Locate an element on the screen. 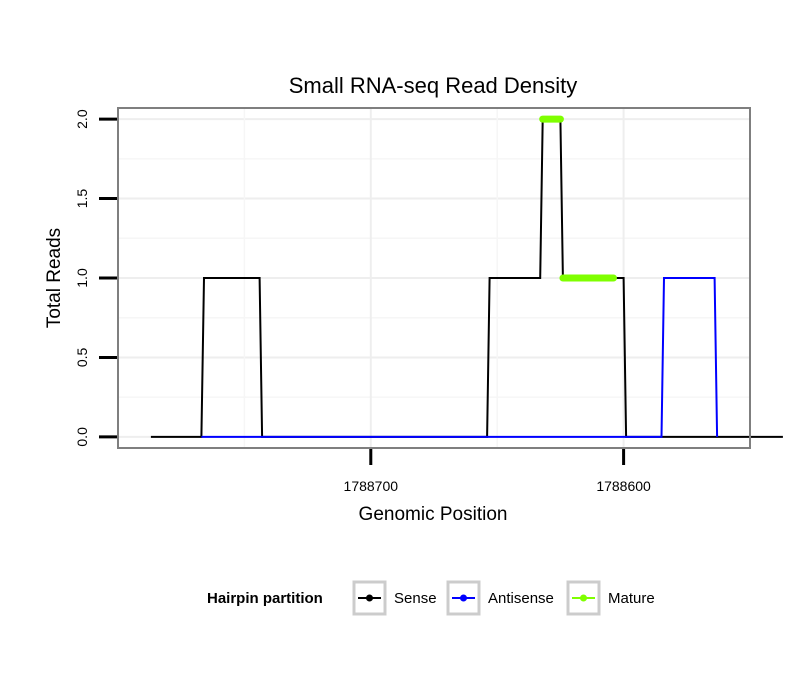 The height and width of the screenshot is (690, 810). legend-key-sense-dot is located at coordinates (369, 598).